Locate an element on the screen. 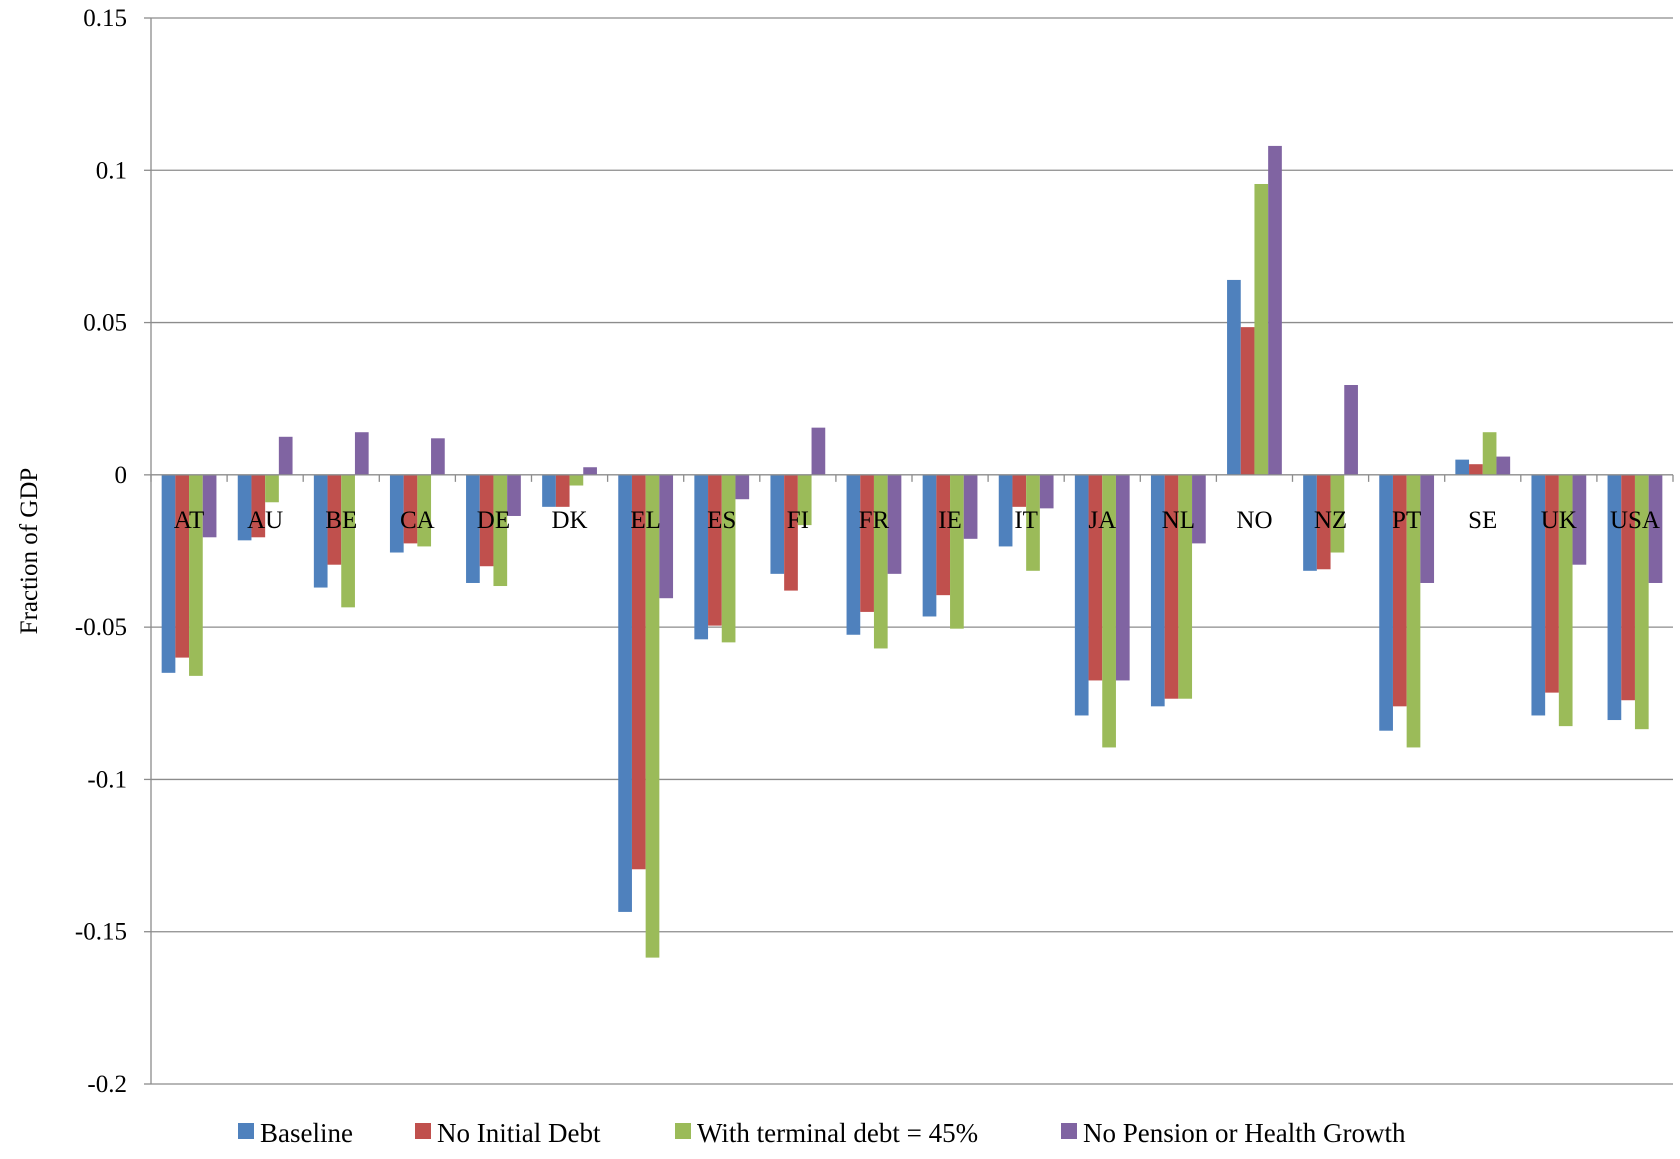 The height and width of the screenshot is (1159, 1680). bar-no-initial-debt-be is located at coordinates (334, 519).